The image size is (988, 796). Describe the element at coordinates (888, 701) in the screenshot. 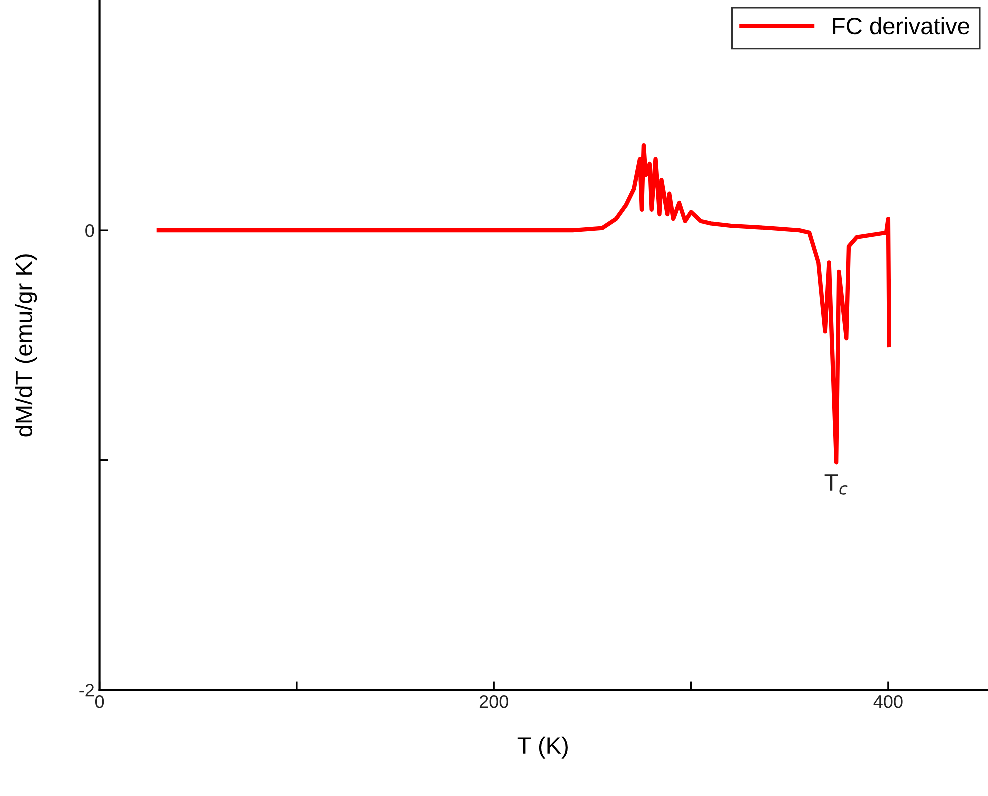

I see `x-tick-label: 400` at that location.